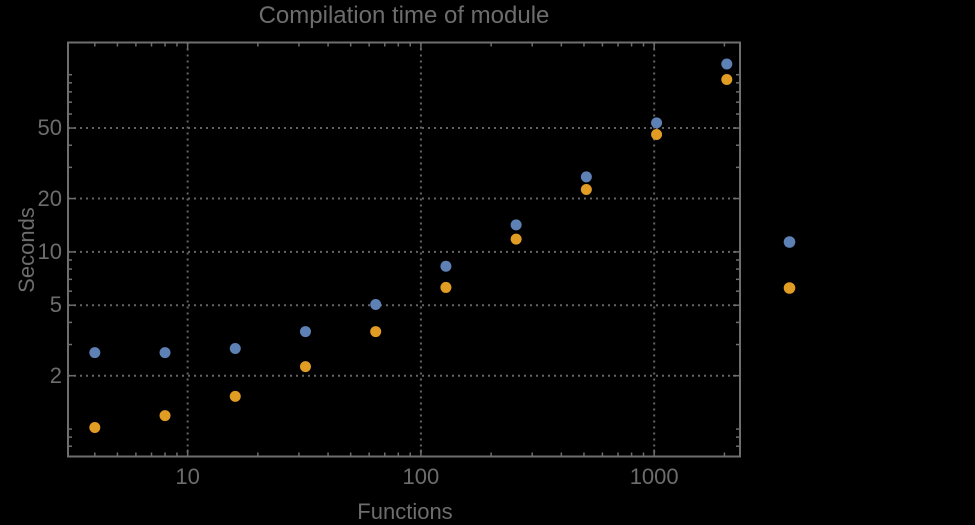  Describe the element at coordinates (49, 198) in the screenshot. I see `y-tick-label: 20` at that location.